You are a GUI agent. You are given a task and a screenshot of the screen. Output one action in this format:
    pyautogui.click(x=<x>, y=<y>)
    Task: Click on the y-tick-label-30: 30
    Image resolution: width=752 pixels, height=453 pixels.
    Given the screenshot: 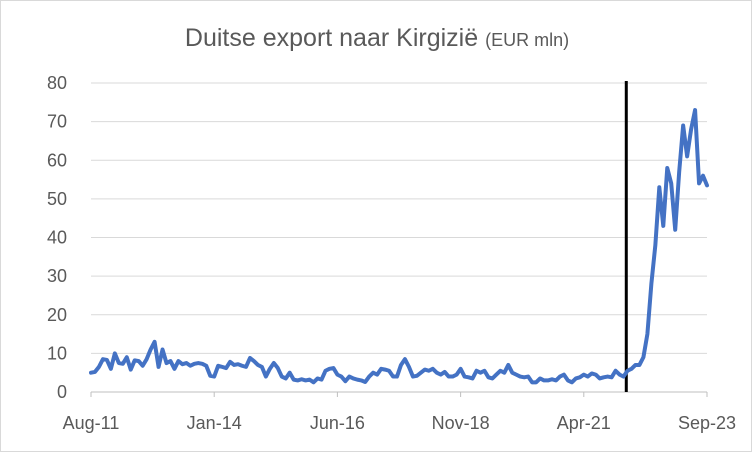 What is the action you would take?
    pyautogui.click(x=57, y=276)
    